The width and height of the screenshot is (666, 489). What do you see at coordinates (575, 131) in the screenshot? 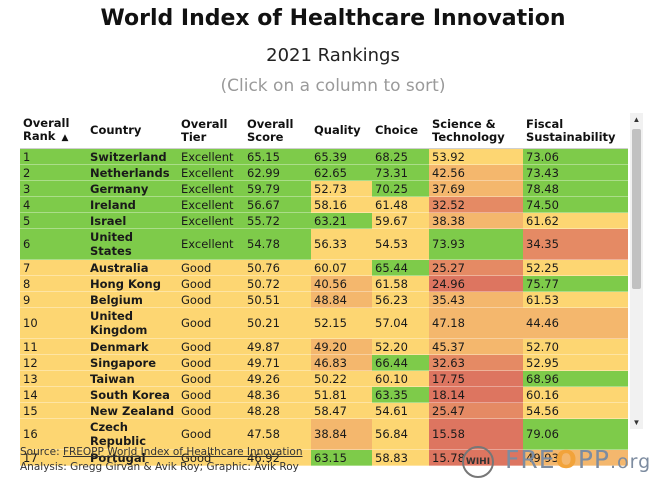
I see `column-header-fiscal-sustainability: Fiscal Sustainability` at bounding box center [575, 131].